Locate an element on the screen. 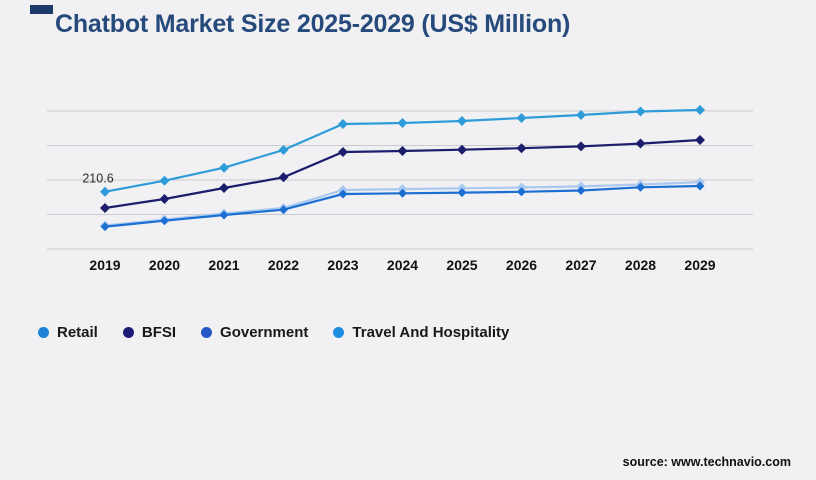 This screenshot has height=480, width=816. x-axis-label: 2023 is located at coordinates (342, 265).